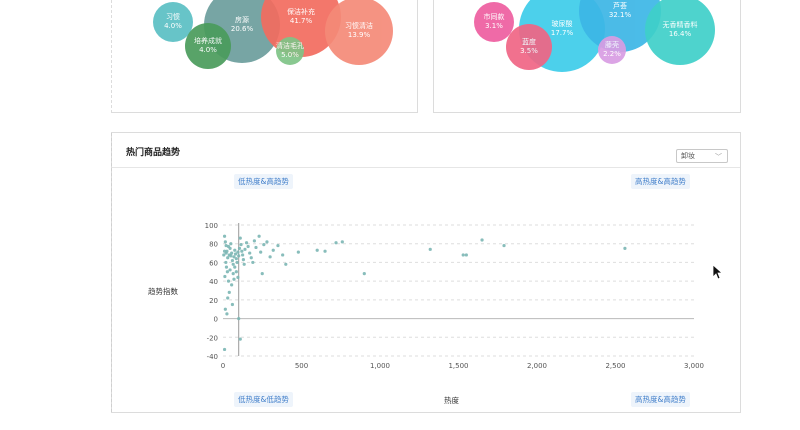 Image resolution: width=800 pixels, height=430 pixels. I want to click on right-bubble: 藤壳 2.2%, so click(612, 50).